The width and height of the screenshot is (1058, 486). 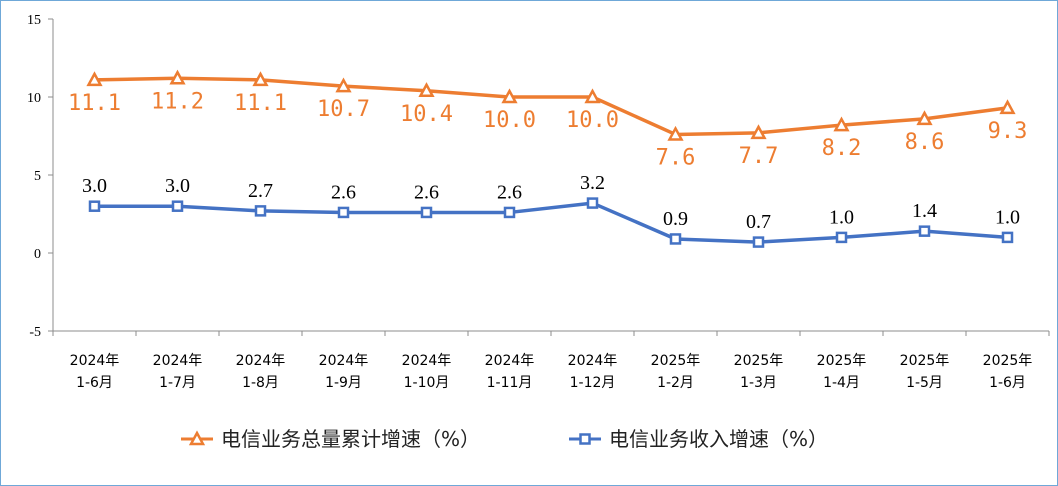 I want to click on x-tick-label: 1-8月, so click(x=260, y=383).